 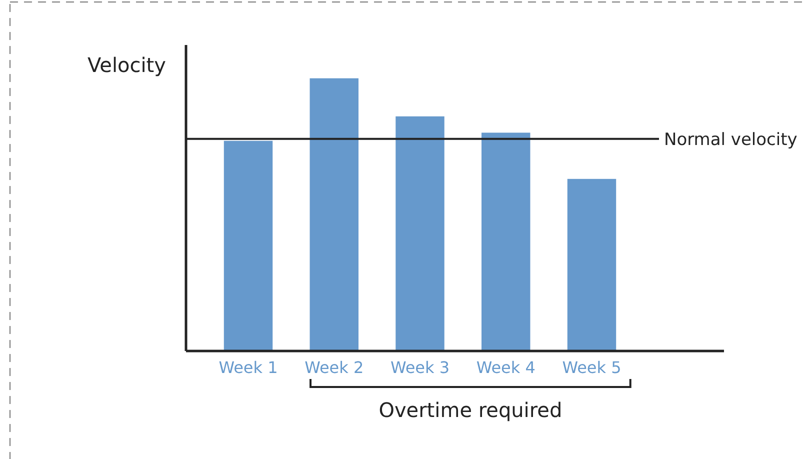 I want to click on x-tick-label: Week 1, so click(x=248, y=367).